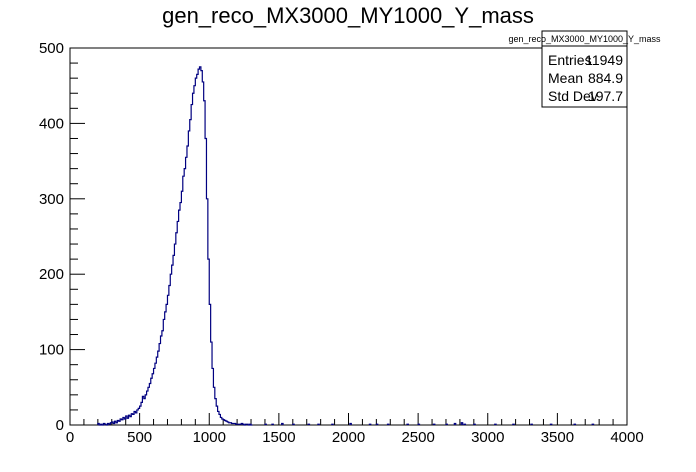  Describe the element at coordinates (584, 39) in the screenshot. I see `stats-title: gen_reco_MX3000_MY1000_Y_mass` at that location.